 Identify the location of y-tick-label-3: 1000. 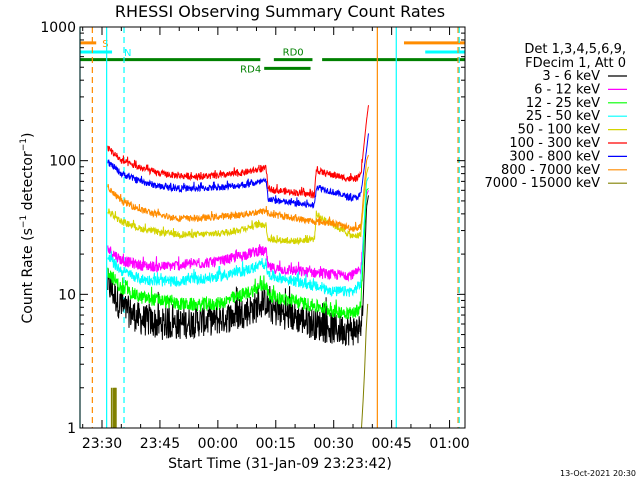
(58, 28).